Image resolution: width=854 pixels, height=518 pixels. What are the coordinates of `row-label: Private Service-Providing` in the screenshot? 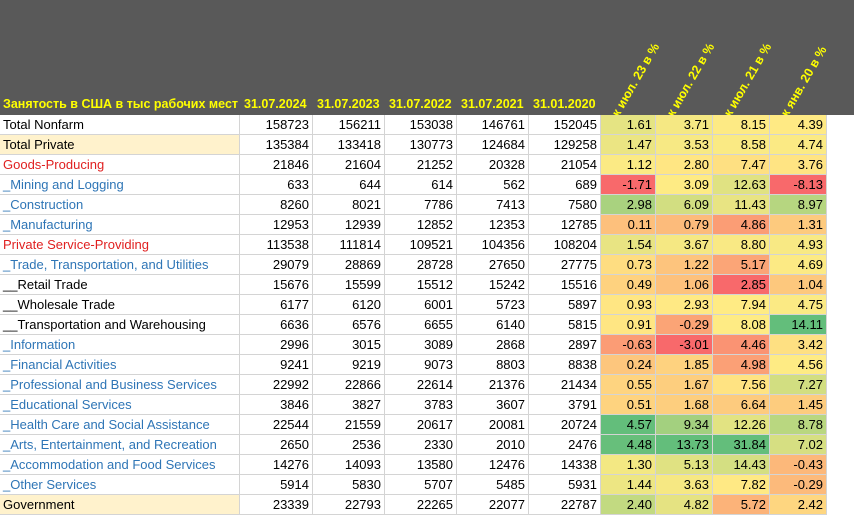 It's located at (120, 245).